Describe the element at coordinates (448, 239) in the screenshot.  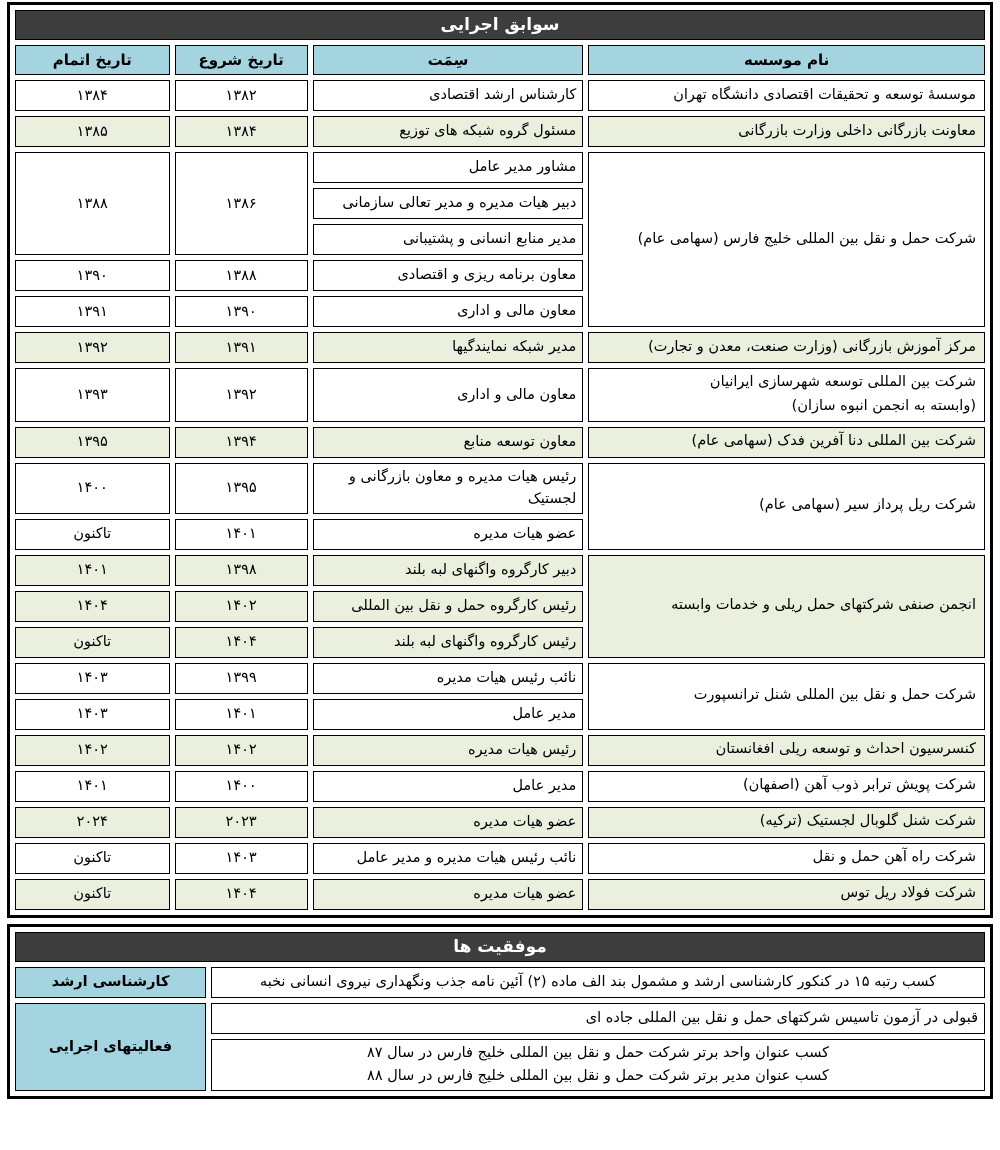
I see `position-cell: مدیر منابع انسانی و پشتیبانی` at that location.